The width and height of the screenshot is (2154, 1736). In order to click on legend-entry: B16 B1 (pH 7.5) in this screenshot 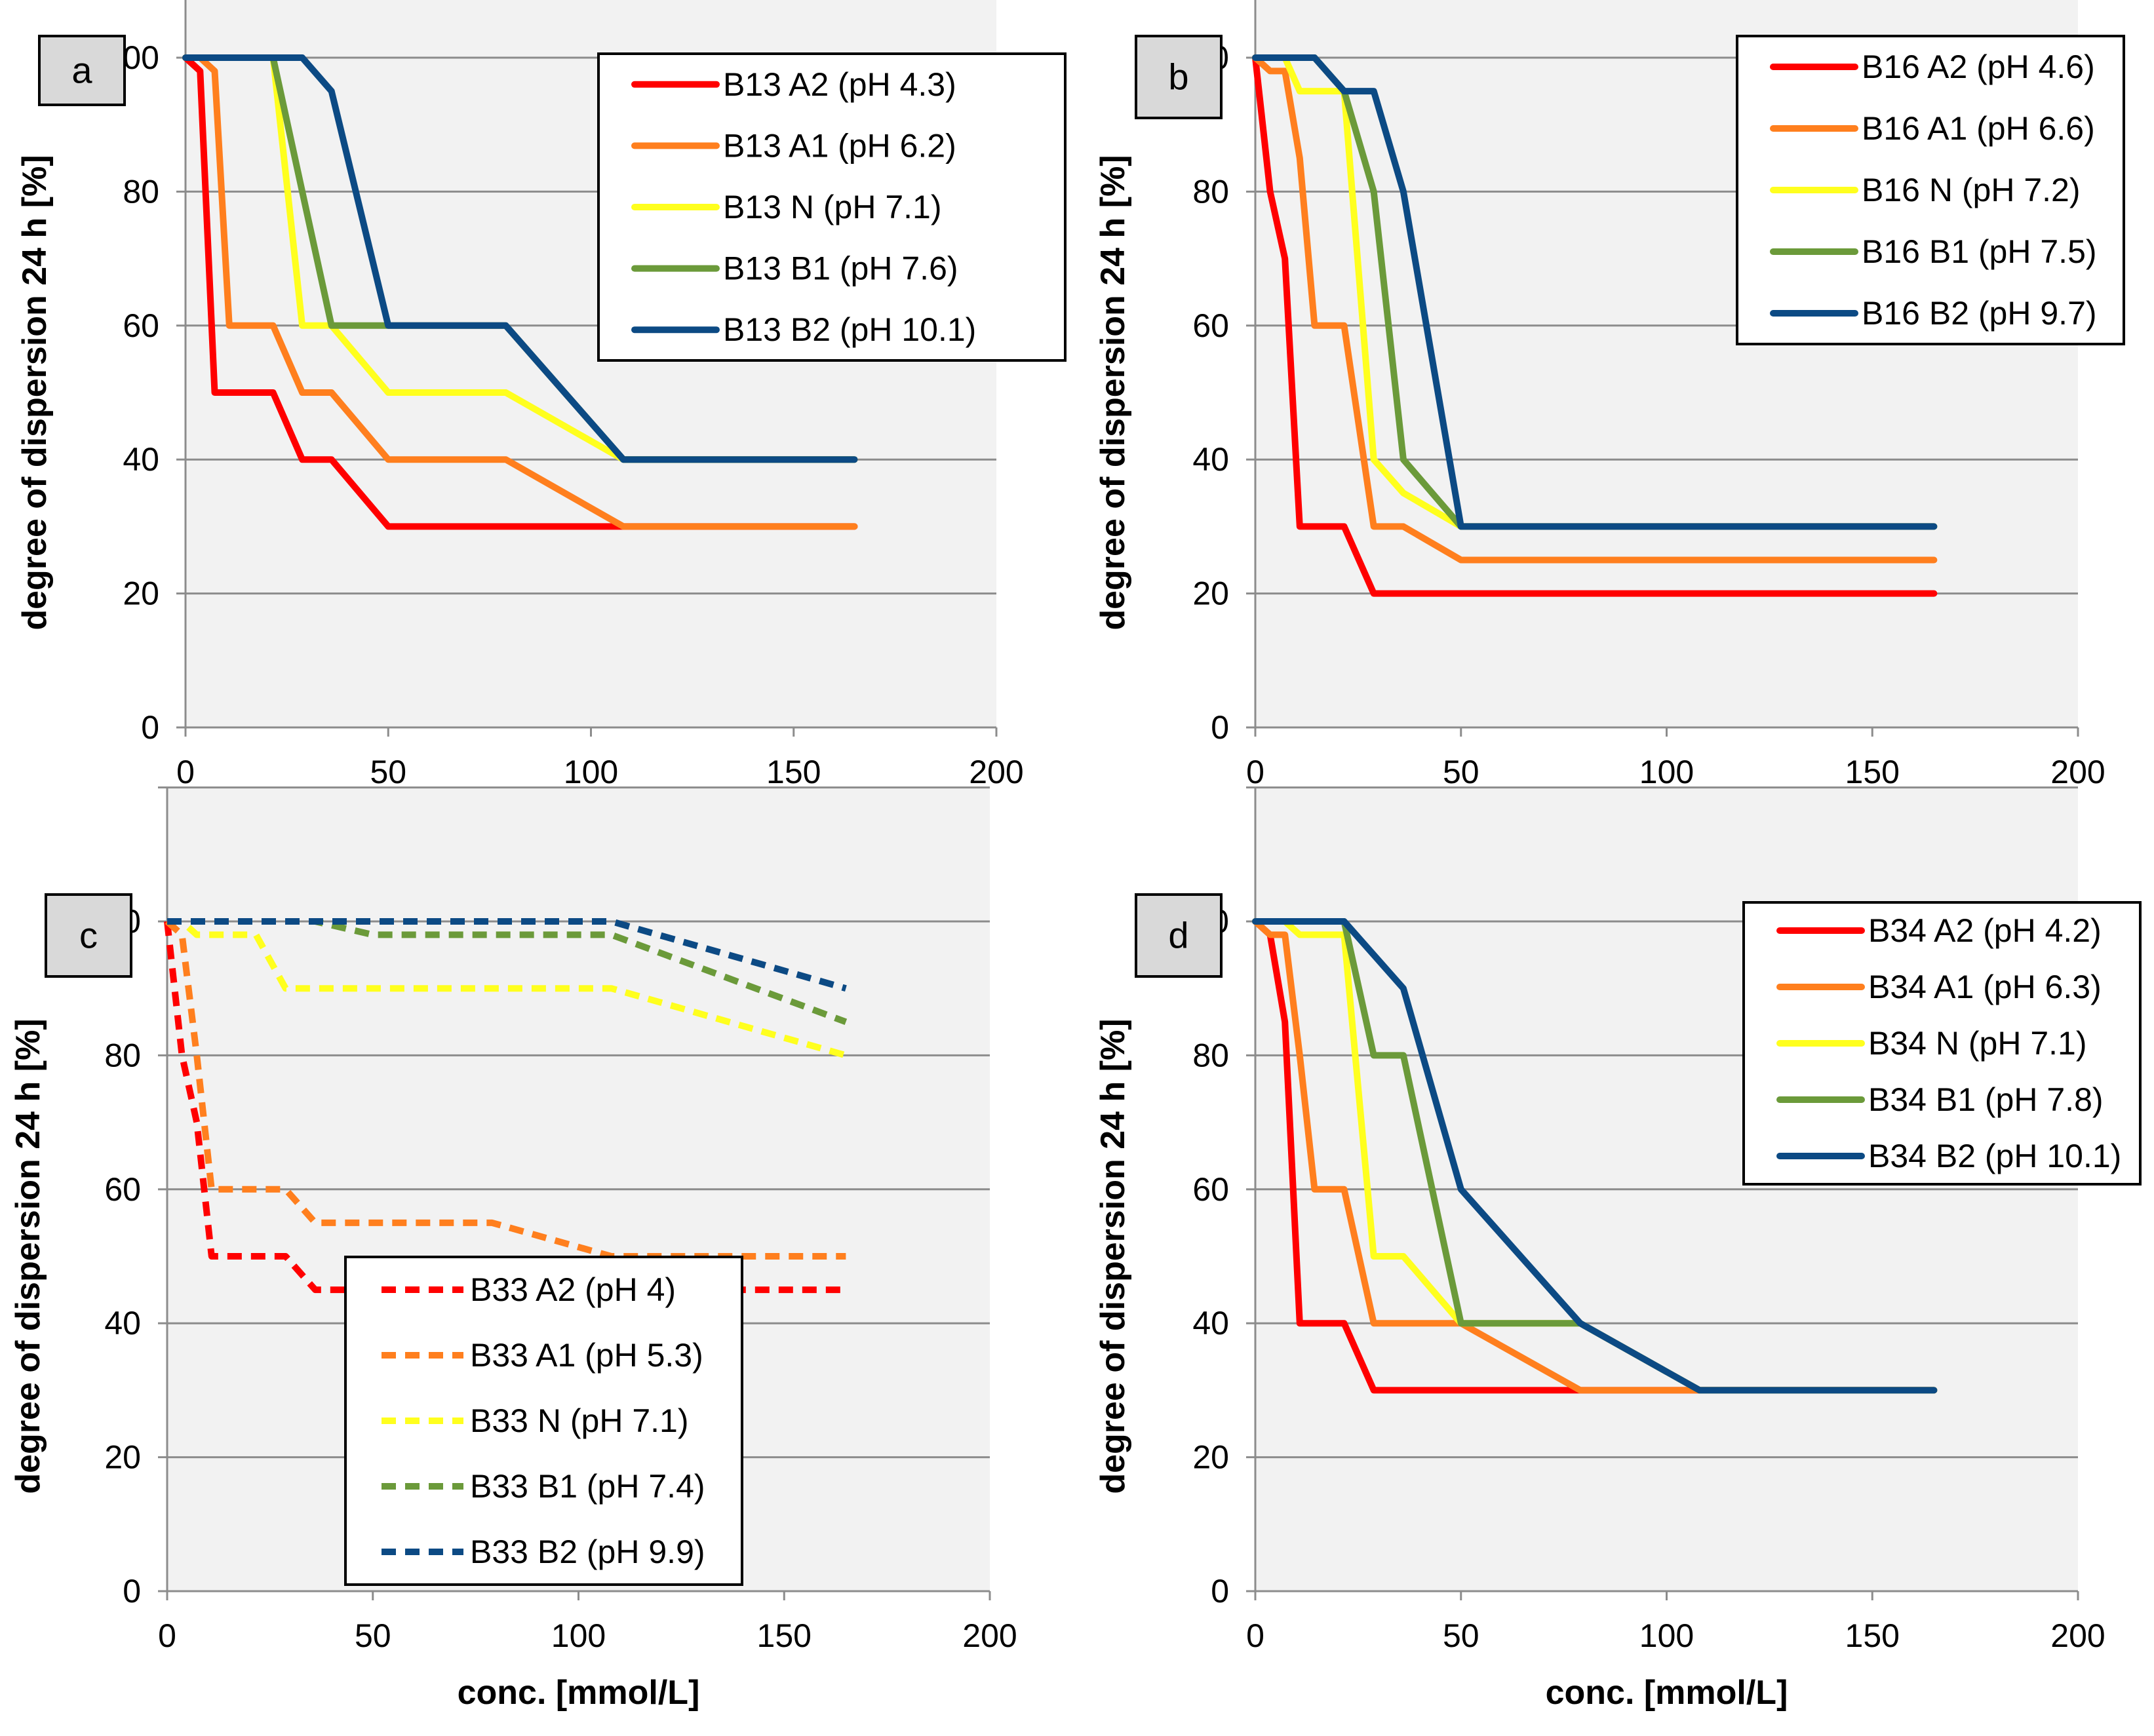, I will do `click(1979, 251)`.